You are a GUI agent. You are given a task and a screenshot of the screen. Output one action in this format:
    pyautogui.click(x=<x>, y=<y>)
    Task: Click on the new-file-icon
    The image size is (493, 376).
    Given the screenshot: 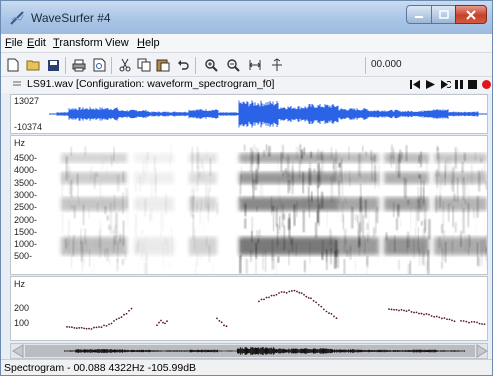 What is the action you would take?
    pyautogui.click(x=13, y=65)
    